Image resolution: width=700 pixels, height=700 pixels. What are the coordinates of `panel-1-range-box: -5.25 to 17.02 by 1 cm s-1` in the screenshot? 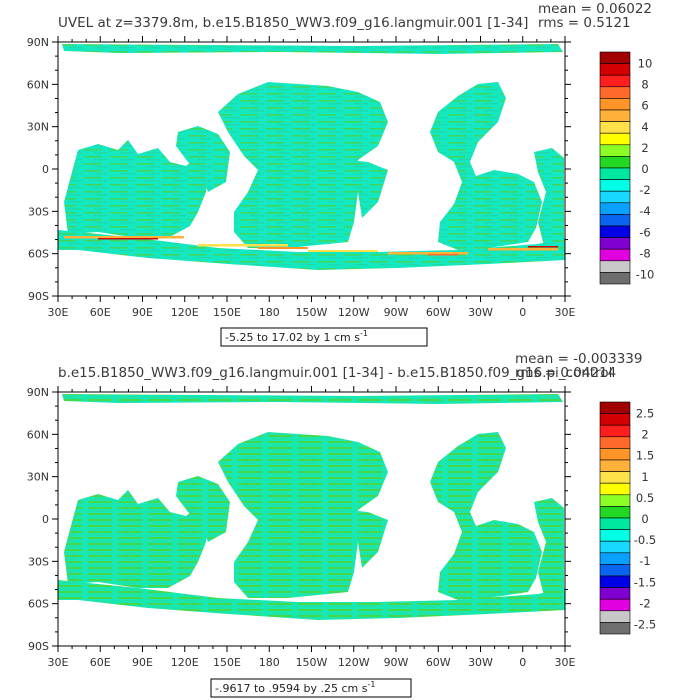 It's located at (324, 337).